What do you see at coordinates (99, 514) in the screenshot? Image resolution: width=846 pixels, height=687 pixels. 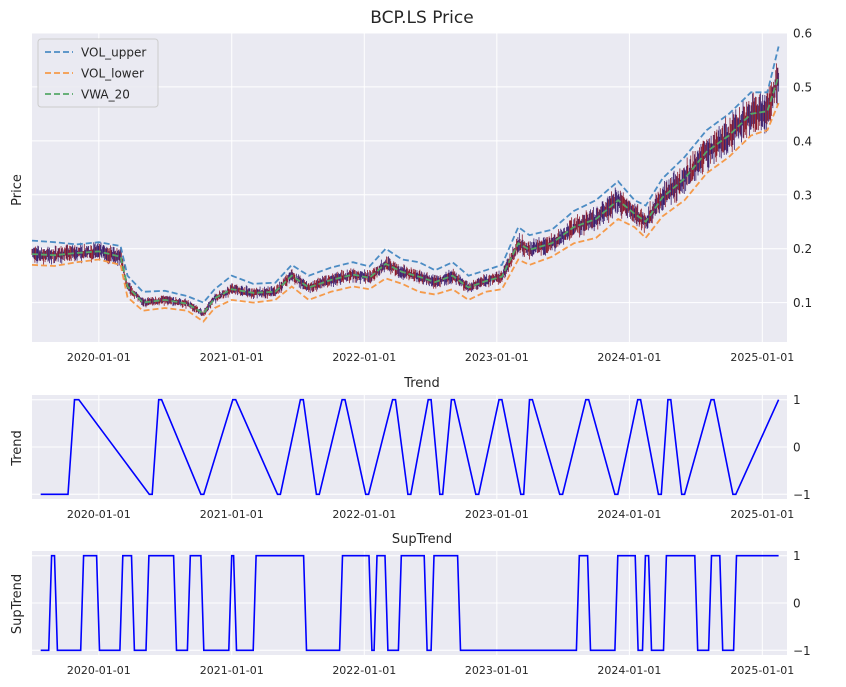 I see `trend-x-tick-0: 2020-01-01` at bounding box center [99, 514].